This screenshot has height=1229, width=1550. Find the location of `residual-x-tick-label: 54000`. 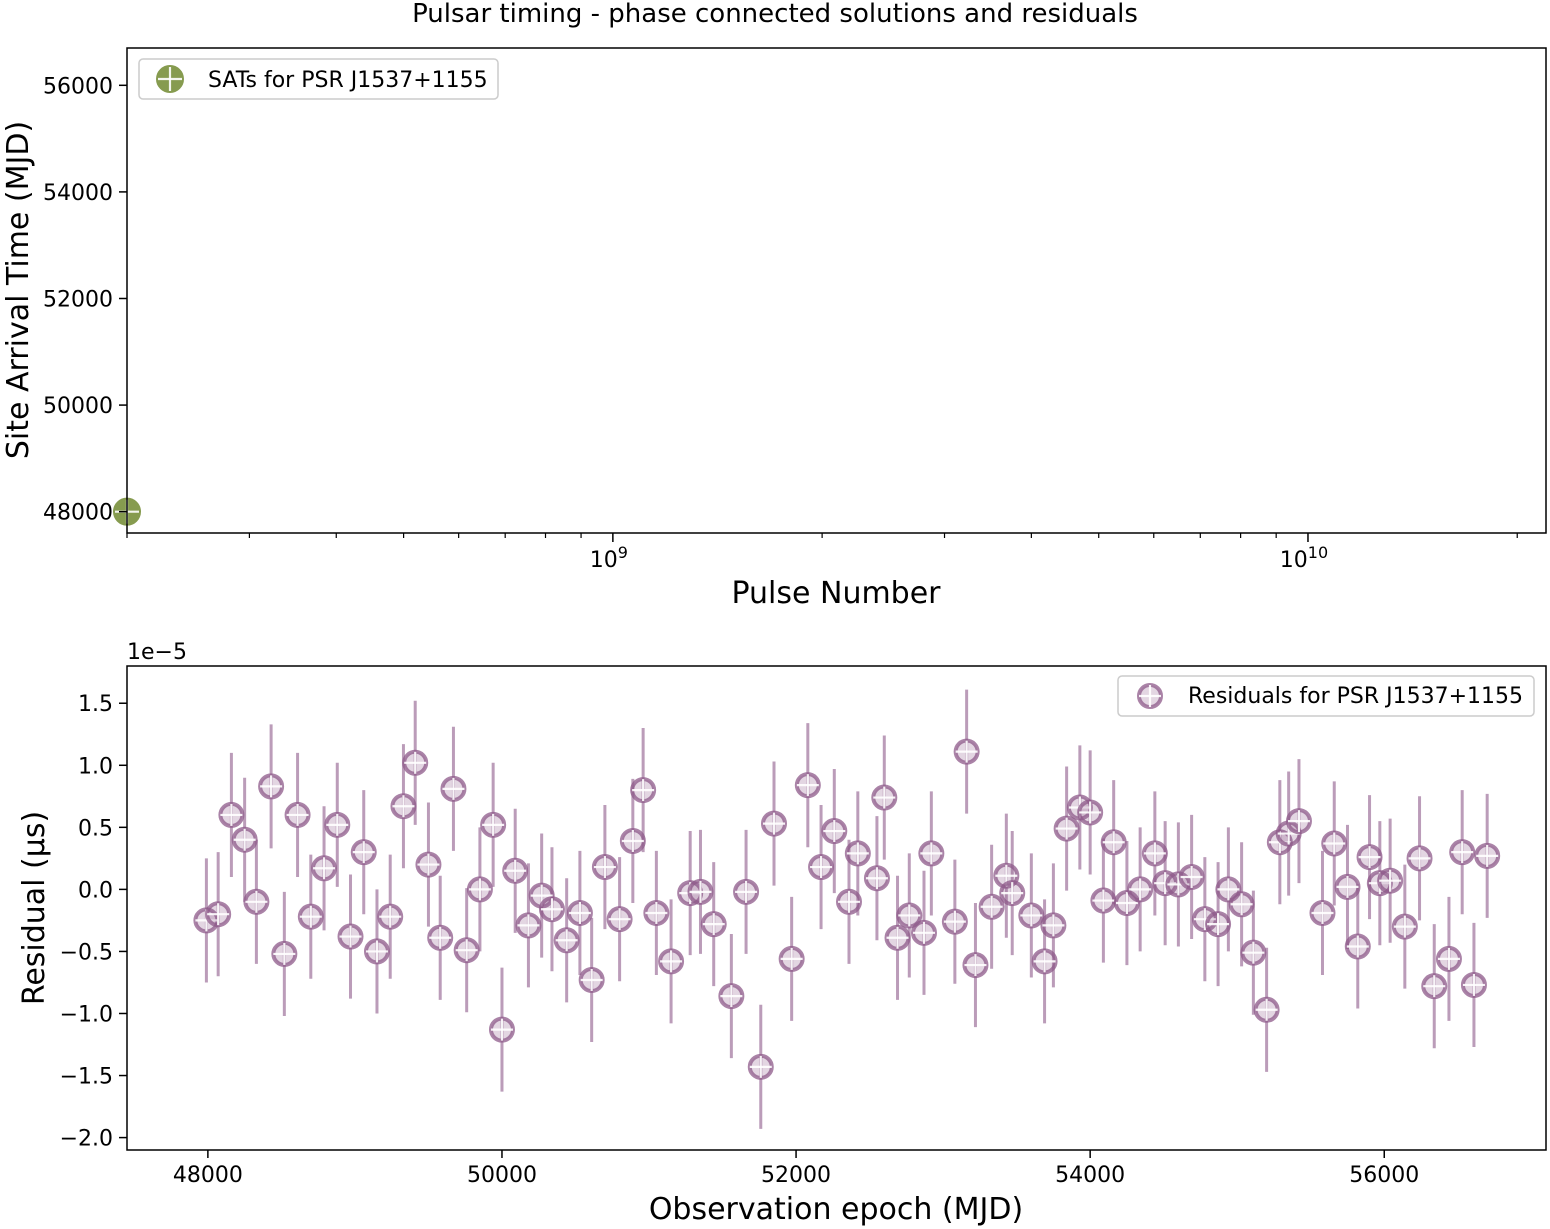

residual-x-tick-label: 54000 is located at coordinates (1090, 1175).